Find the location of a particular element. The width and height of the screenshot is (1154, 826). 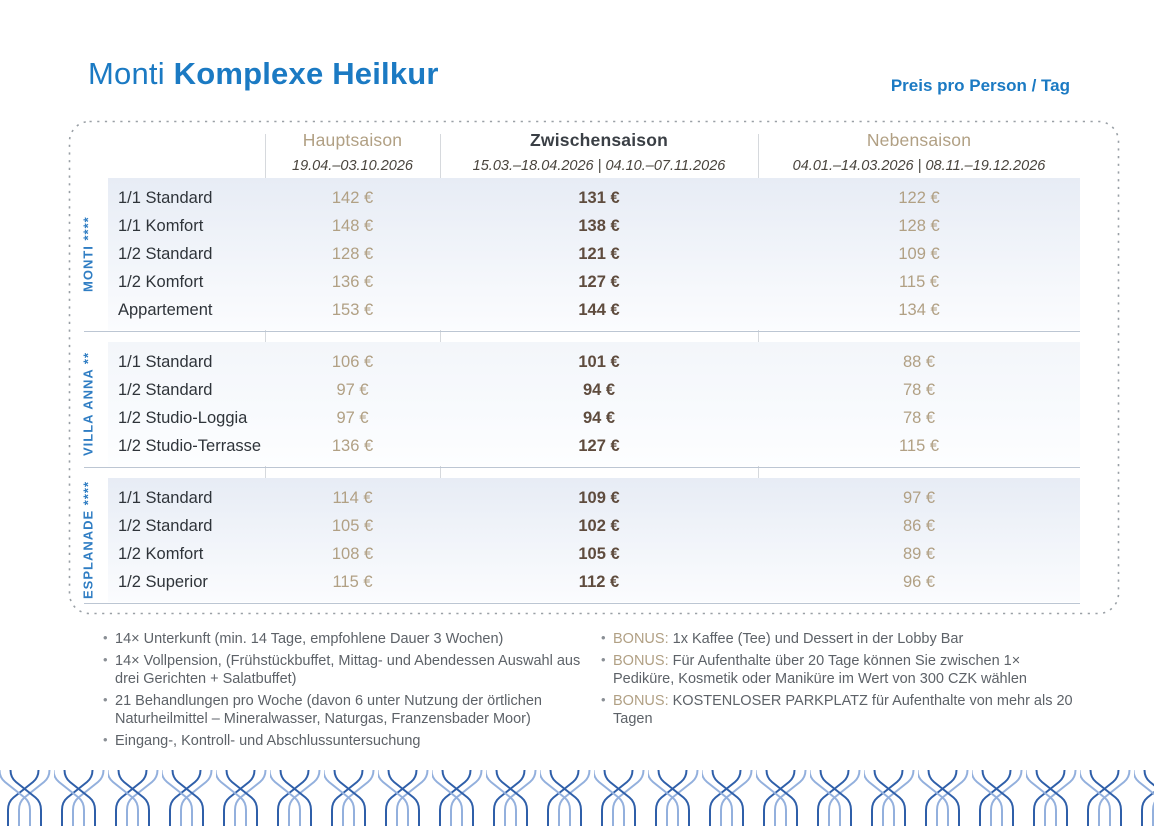

price-nebensaison: 128 € is located at coordinates (919, 225).